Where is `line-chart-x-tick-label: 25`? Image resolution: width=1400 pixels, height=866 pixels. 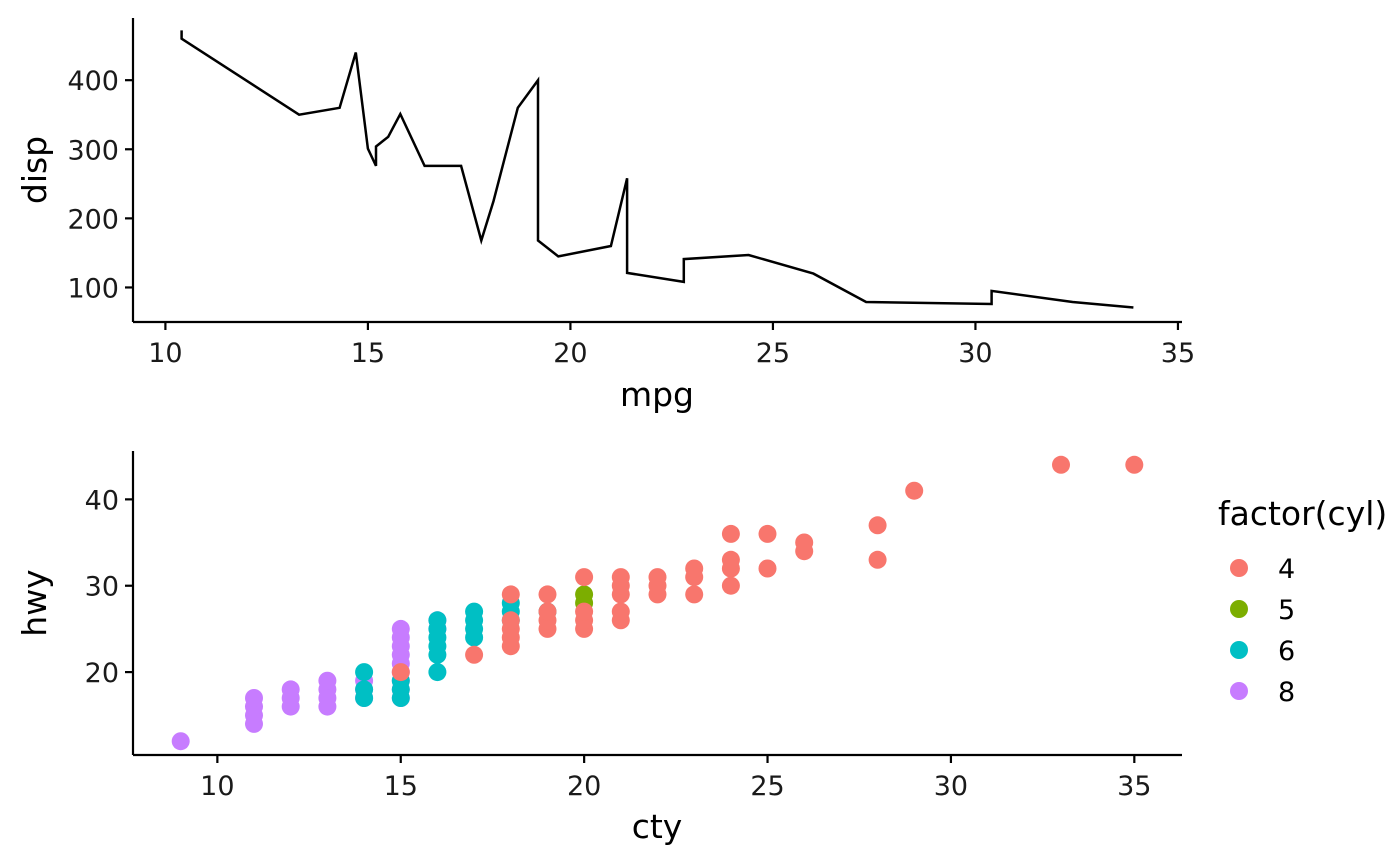 line-chart-x-tick-label: 25 is located at coordinates (773, 353).